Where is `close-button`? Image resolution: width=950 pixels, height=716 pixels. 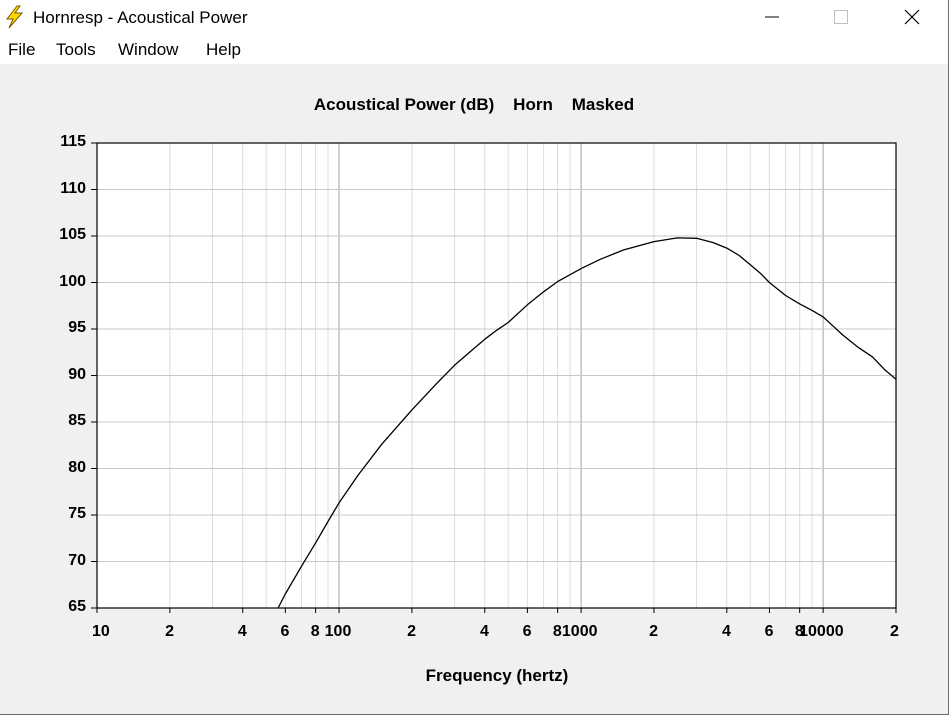
close-button is located at coordinates (912, 17).